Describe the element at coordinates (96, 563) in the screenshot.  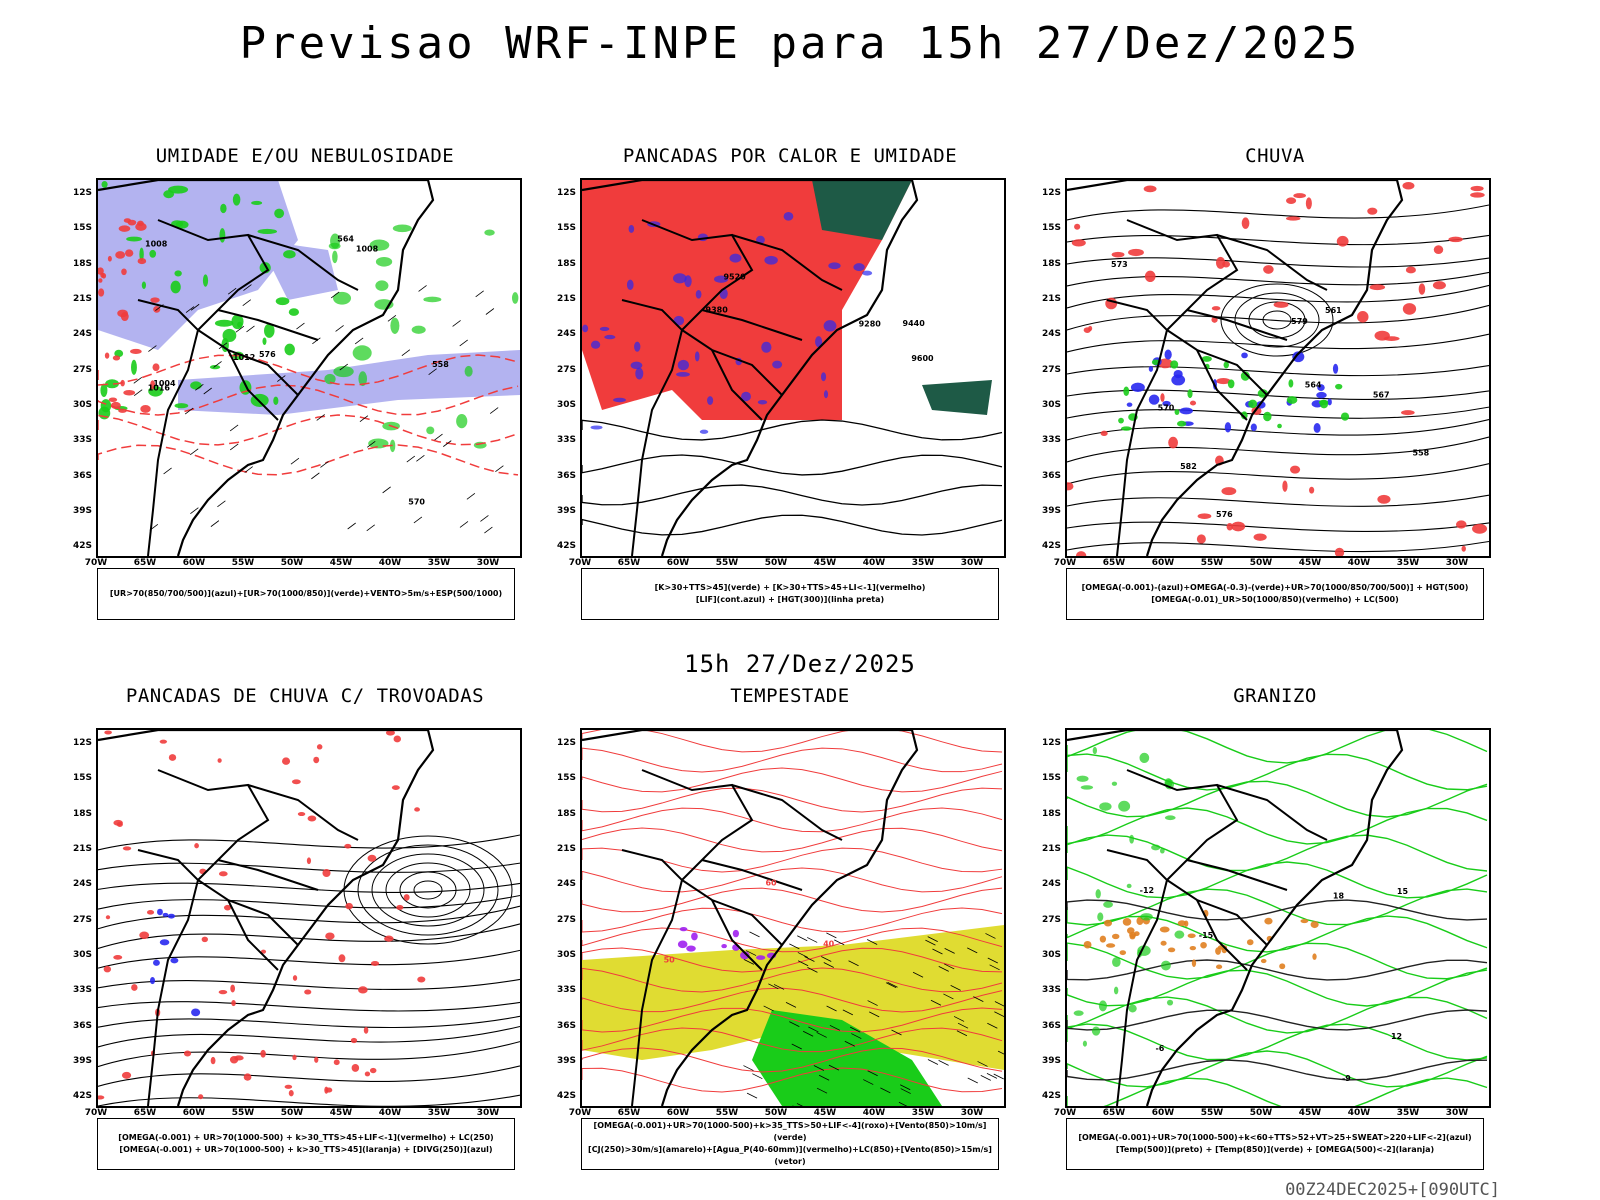
I see `longitude-tick-label: 70W` at that location.